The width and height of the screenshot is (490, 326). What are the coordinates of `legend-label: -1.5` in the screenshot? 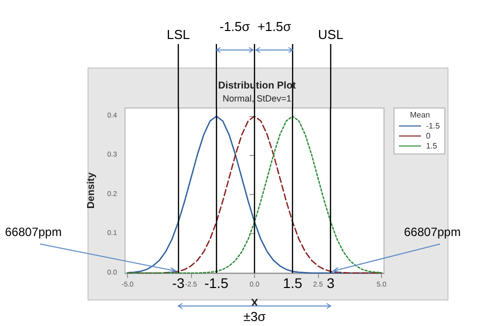 It's located at (433, 126).